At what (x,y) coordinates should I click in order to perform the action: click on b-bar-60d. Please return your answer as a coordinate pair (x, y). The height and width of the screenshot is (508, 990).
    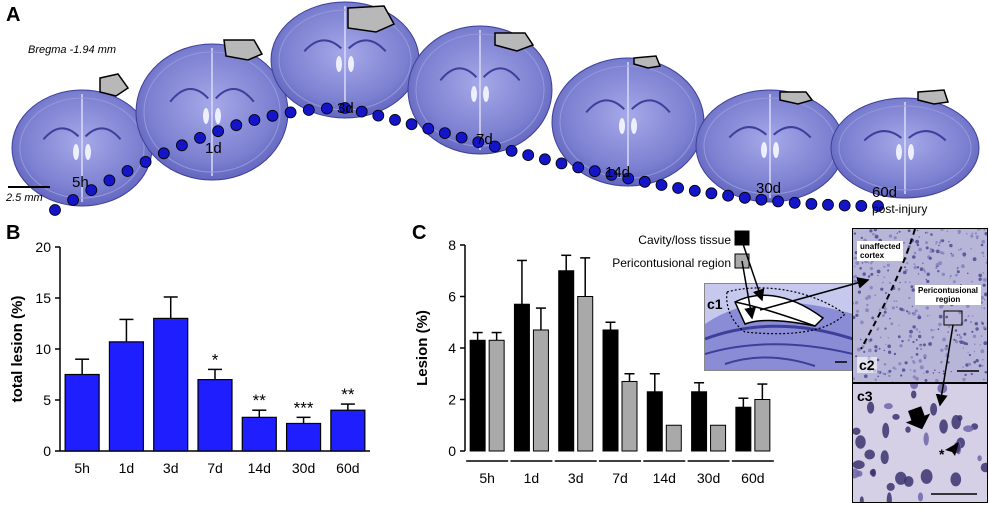
    Looking at the image, I should click on (348, 430).